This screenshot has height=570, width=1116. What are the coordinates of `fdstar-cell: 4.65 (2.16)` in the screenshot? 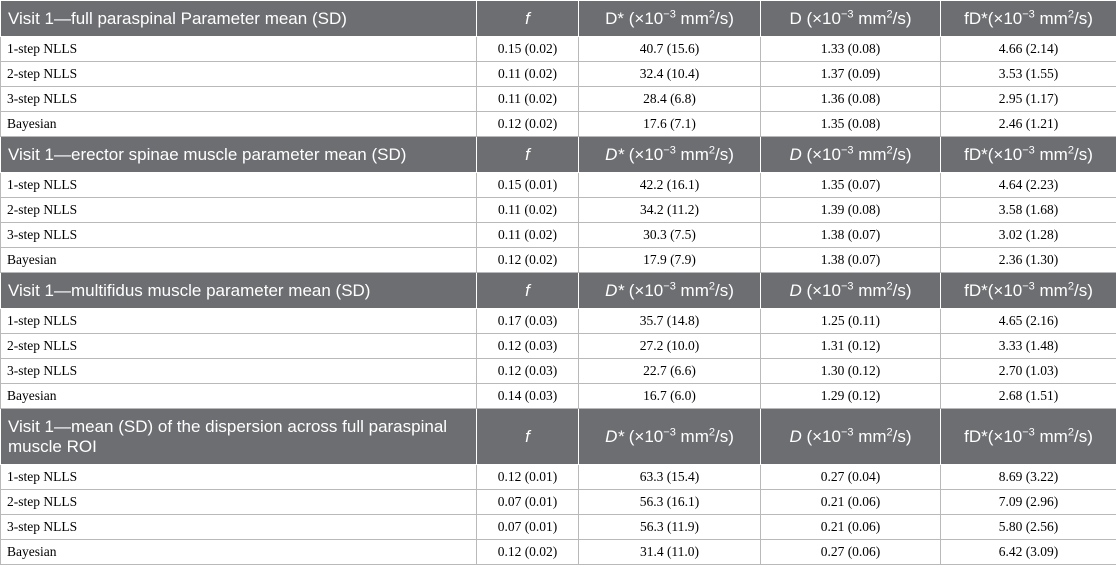 It's located at (1028, 321).